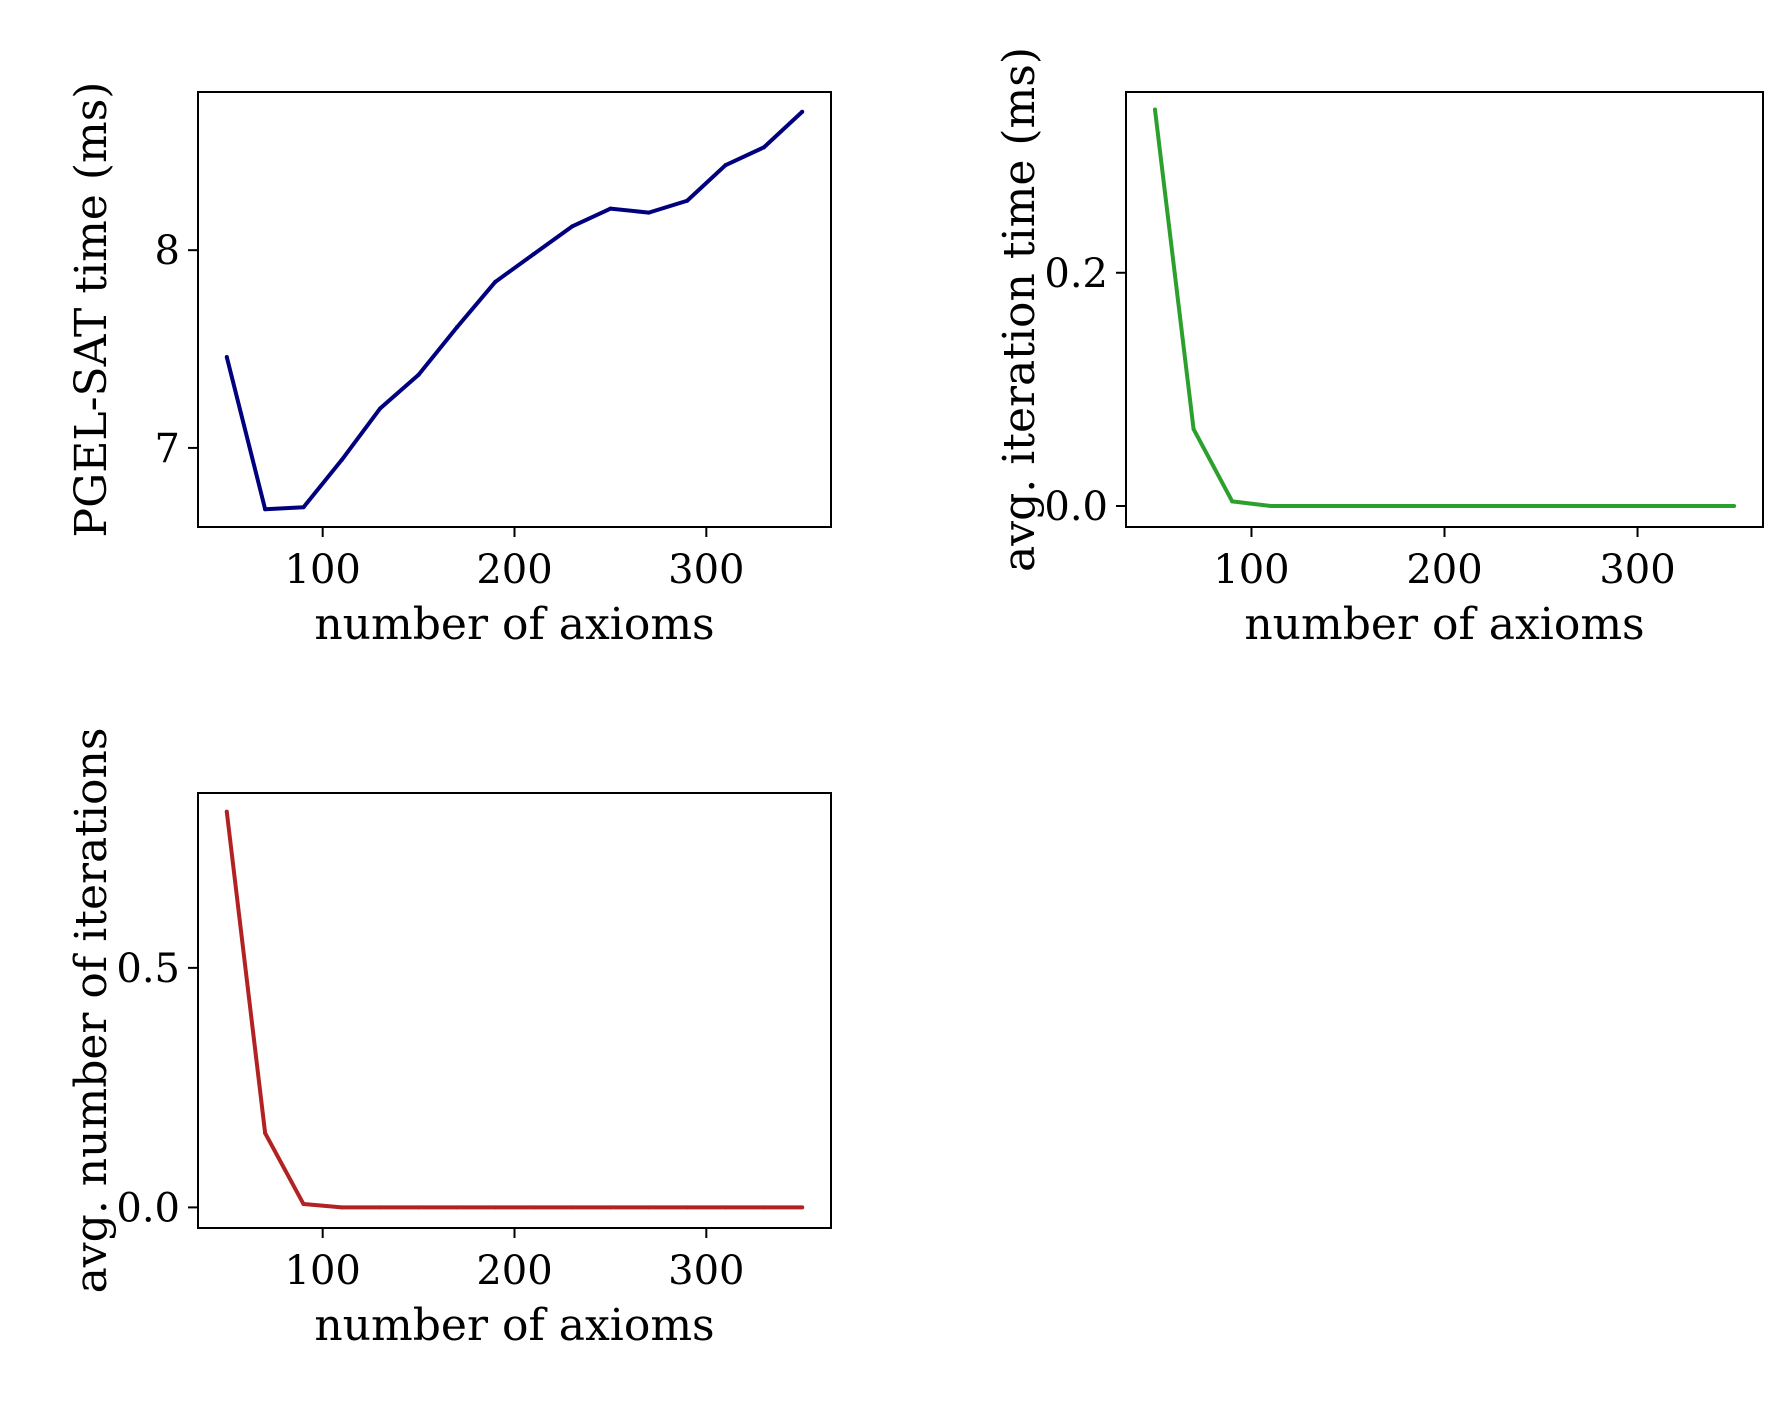 Image resolution: width=1792 pixels, height=1409 pixels. What do you see at coordinates (1019, 309) in the screenshot?
I see `y-axis-title: avg. iteration time (ms)` at bounding box center [1019, 309].